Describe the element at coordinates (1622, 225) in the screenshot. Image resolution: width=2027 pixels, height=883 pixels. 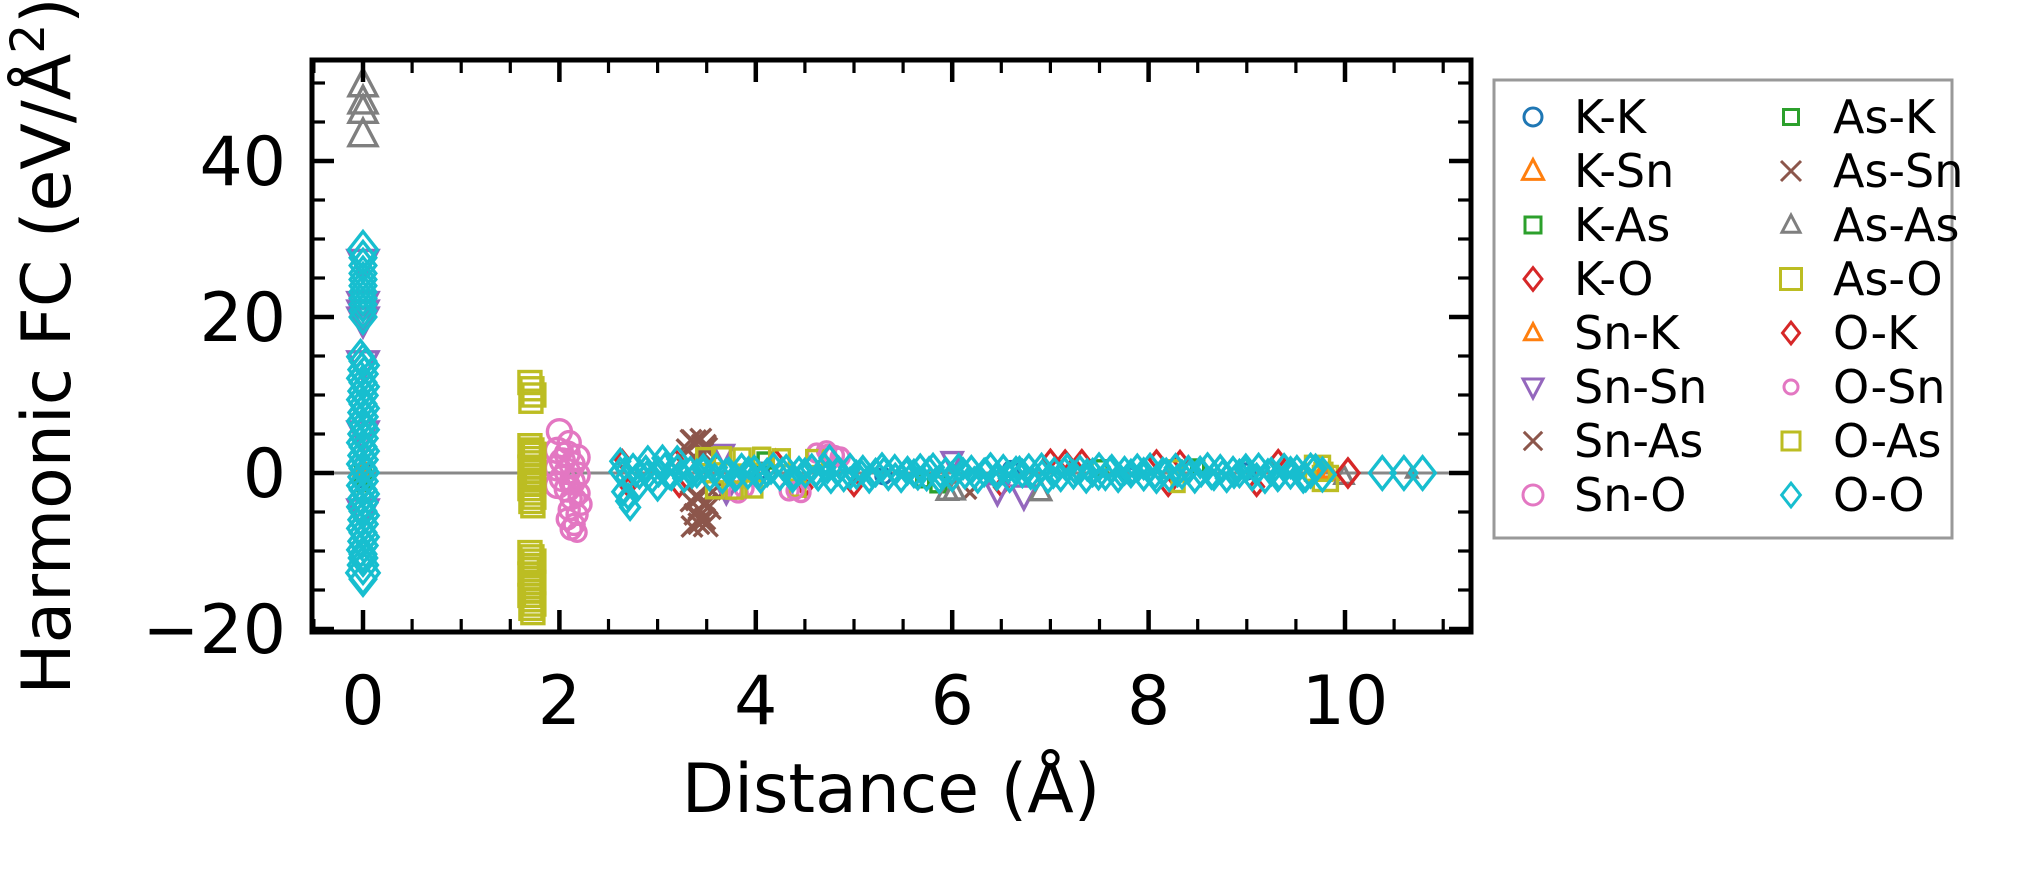
I see `legend-label: K-As` at that location.